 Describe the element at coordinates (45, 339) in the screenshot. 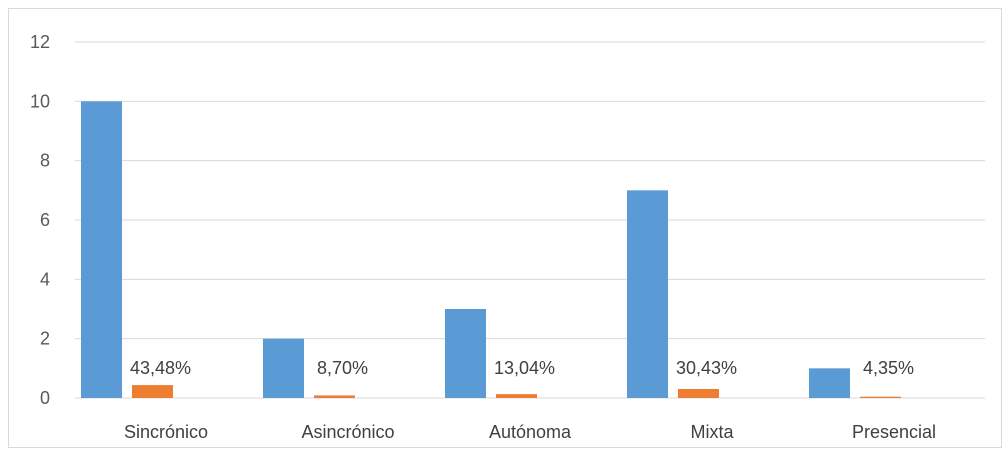

I see `y-tick-label: 2` at that location.